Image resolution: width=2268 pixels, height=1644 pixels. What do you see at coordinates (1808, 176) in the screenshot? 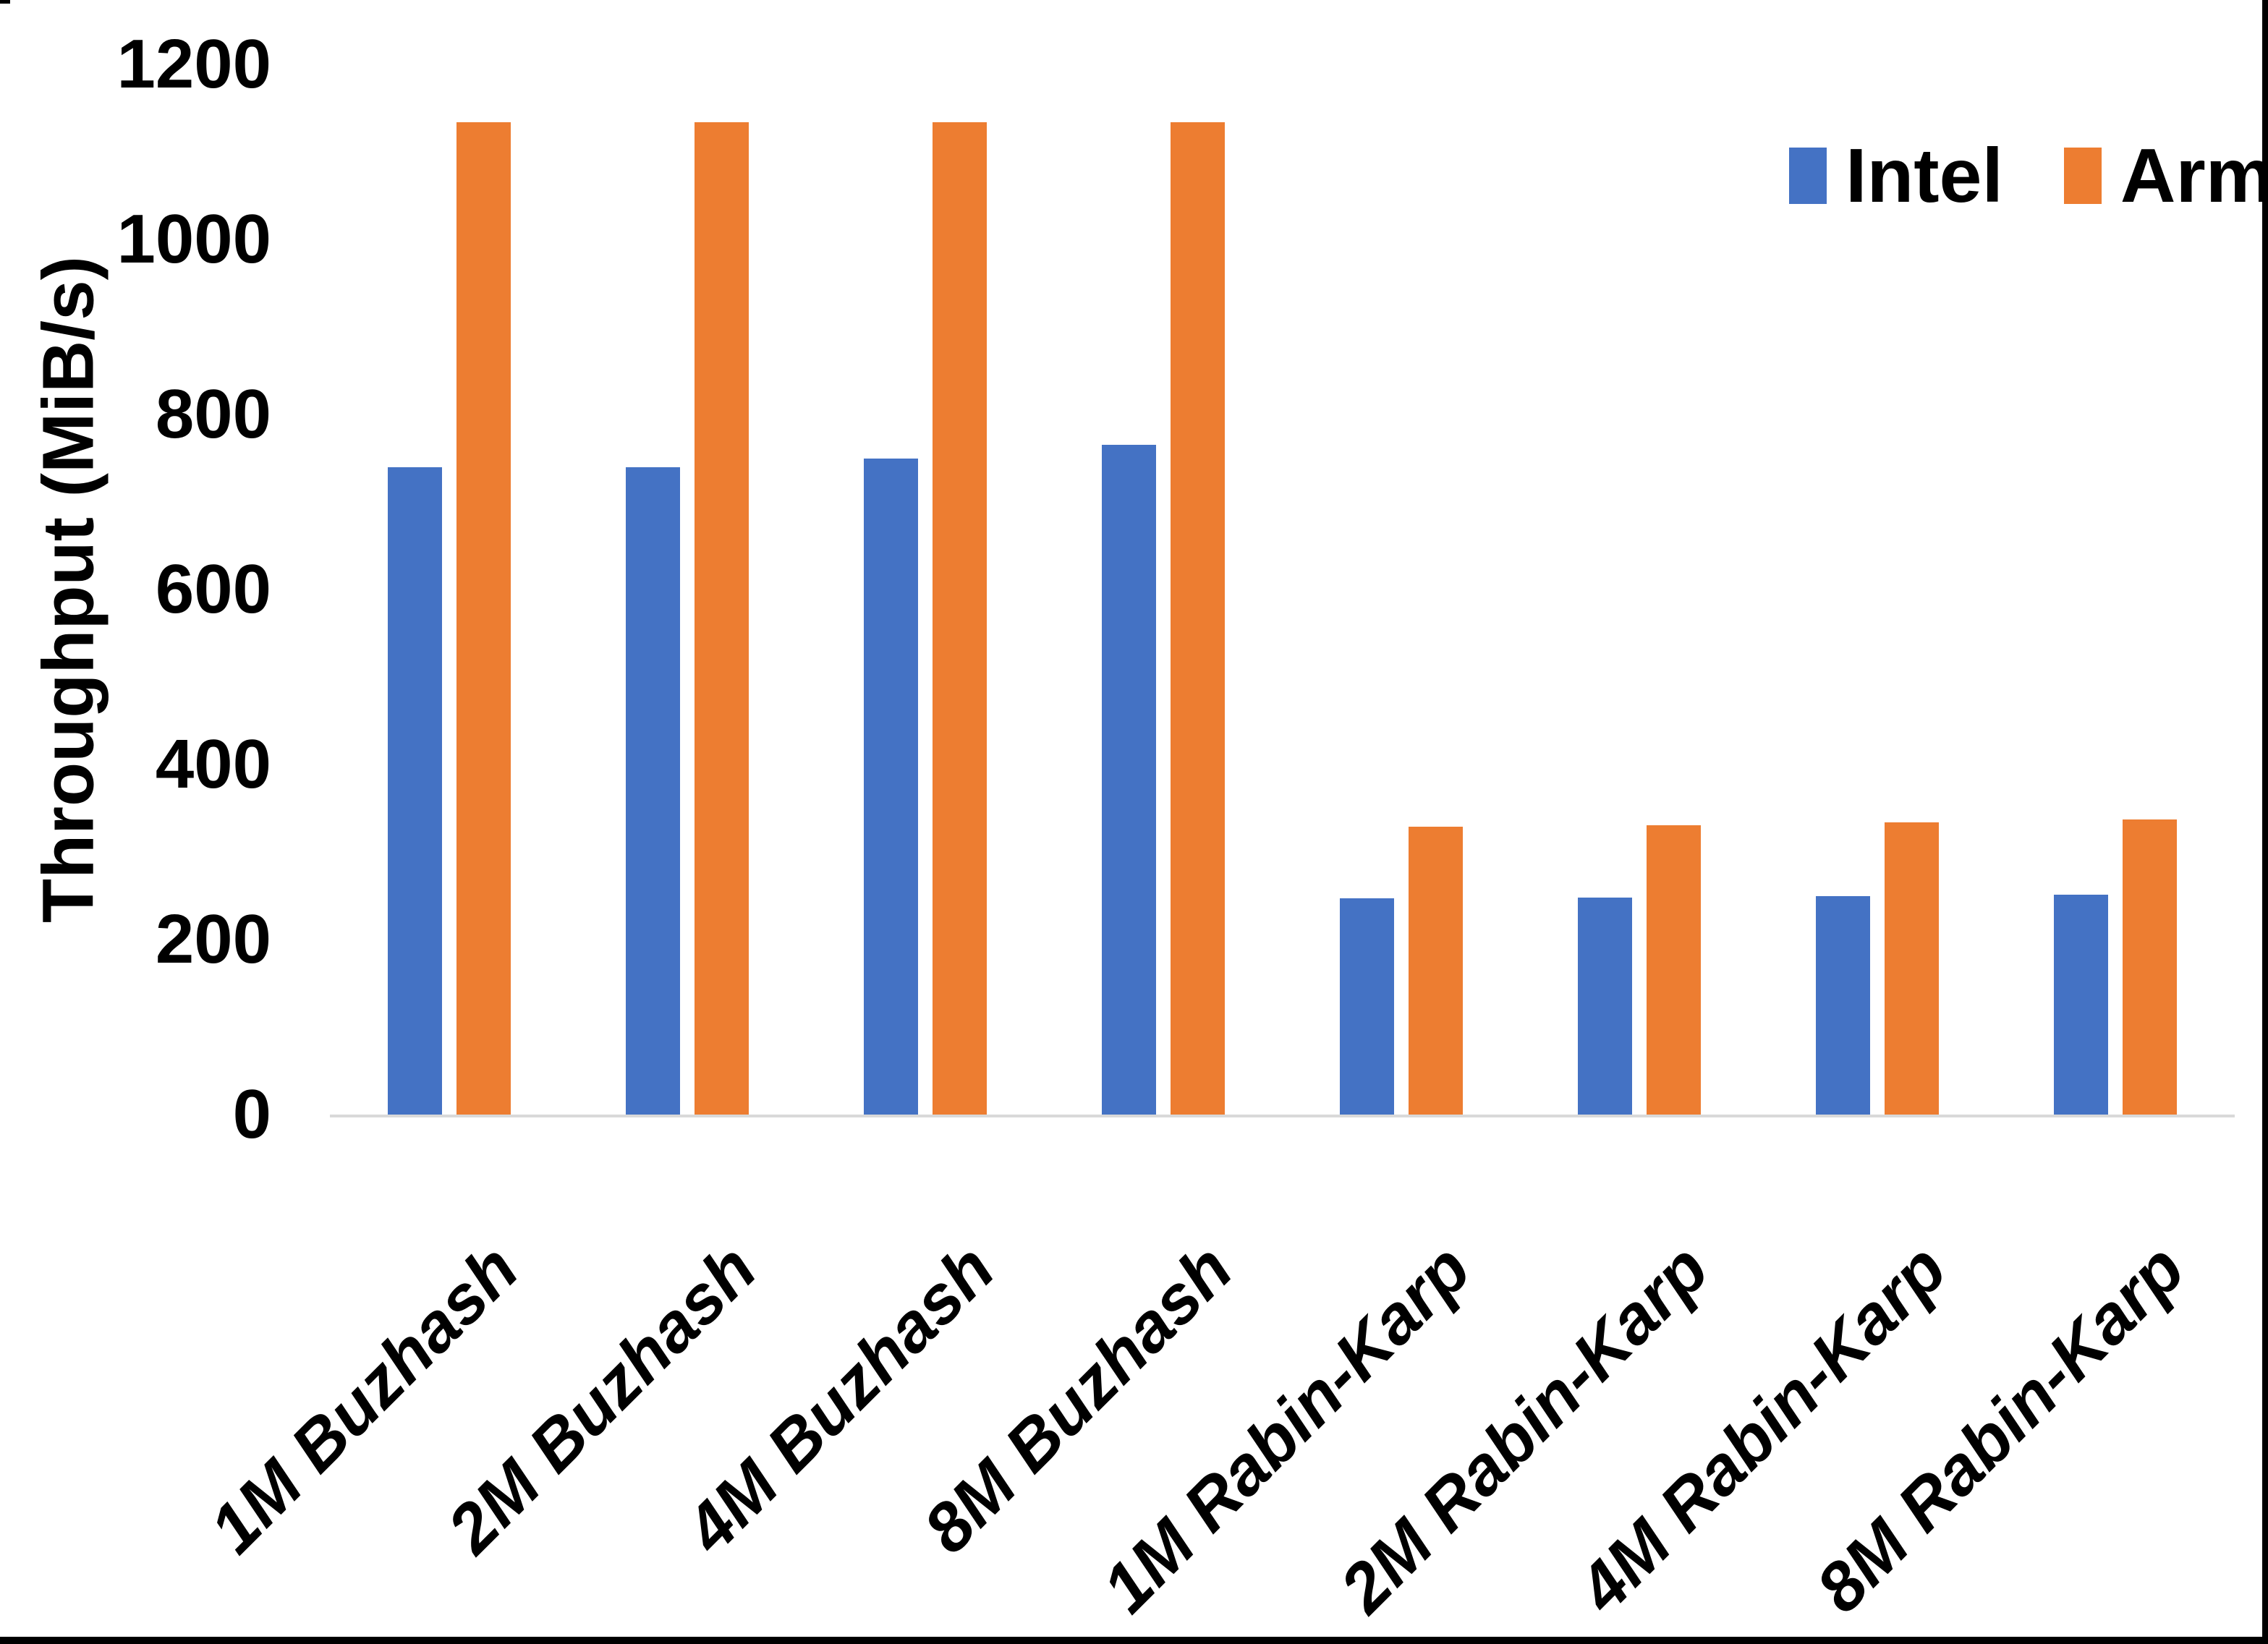
I see `legend-swatch-intel` at bounding box center [1808, 176].